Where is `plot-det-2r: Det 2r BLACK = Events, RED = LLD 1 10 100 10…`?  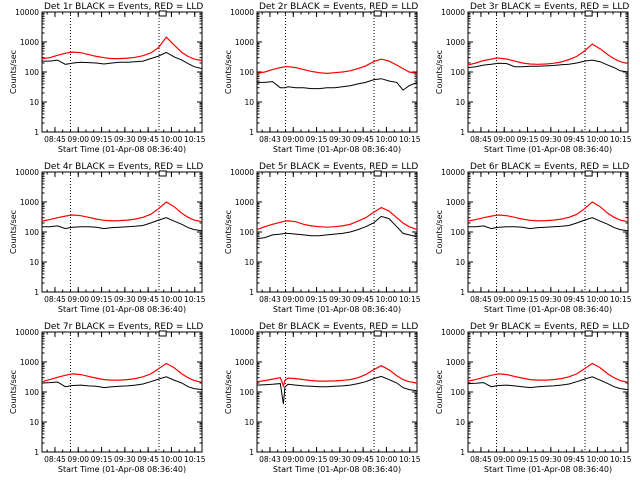
plot-det-2r: Det 2r BLACK = Events, RED = LLD 1 10 100 10… is located at coordinates (322, 78).